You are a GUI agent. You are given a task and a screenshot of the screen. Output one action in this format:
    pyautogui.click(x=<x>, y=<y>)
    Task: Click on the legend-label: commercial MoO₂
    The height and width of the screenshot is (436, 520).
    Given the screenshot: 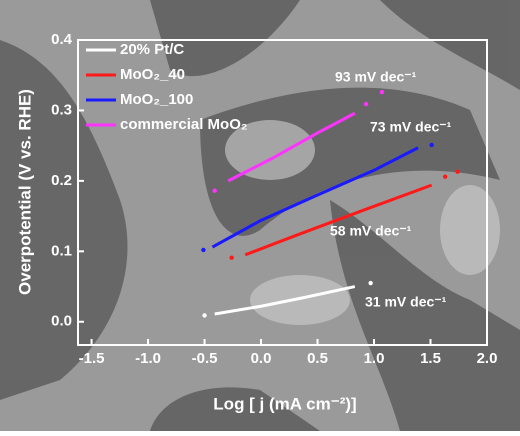 What is the action you would take?
    pyautogui.click(x=184, y=124)
    